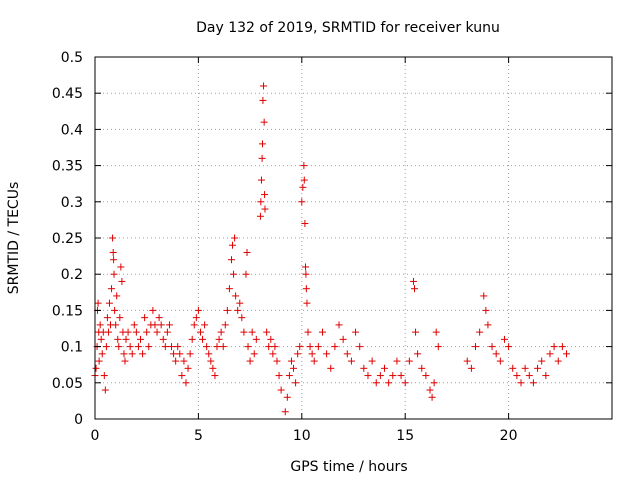 This screenshot has width=640, height=480. Describe the element at coordinates (67, 94) in the screenshot. I see `y-tick-label: 0.45` at that location.